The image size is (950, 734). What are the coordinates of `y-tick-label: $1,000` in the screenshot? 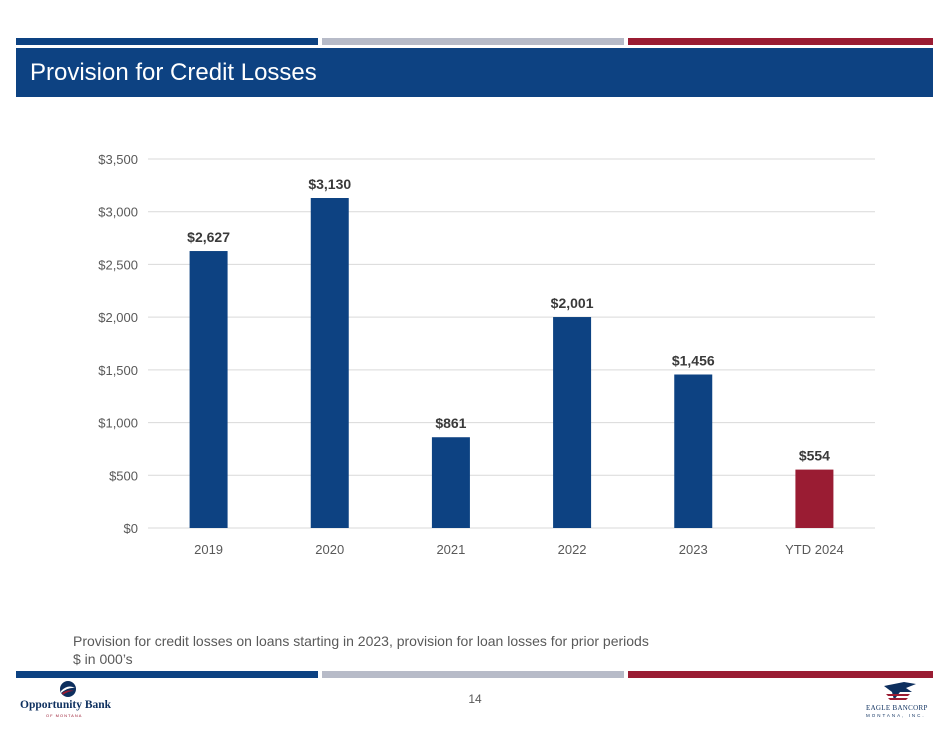 It's located at (118, 423).